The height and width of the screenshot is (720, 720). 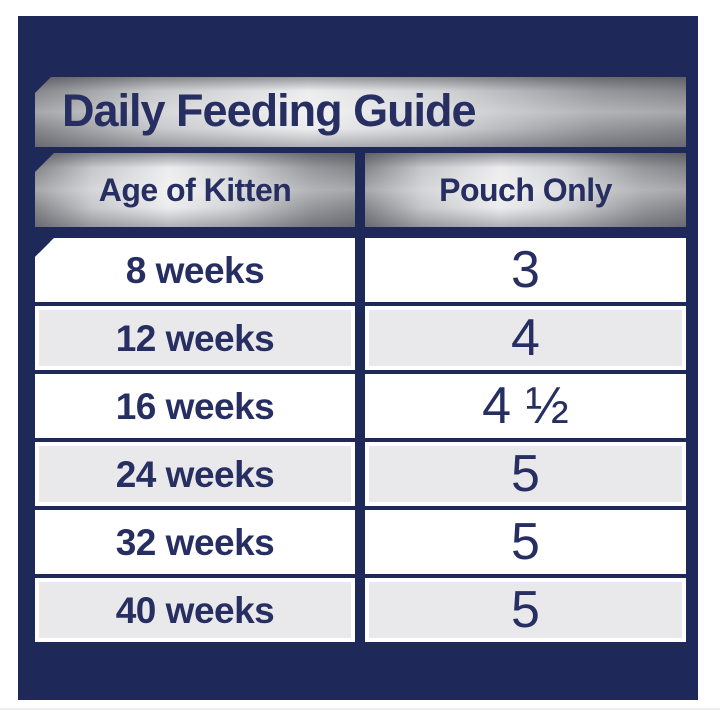 I want to click on age-cell: 16 weeks, so click(x=195, y=406).